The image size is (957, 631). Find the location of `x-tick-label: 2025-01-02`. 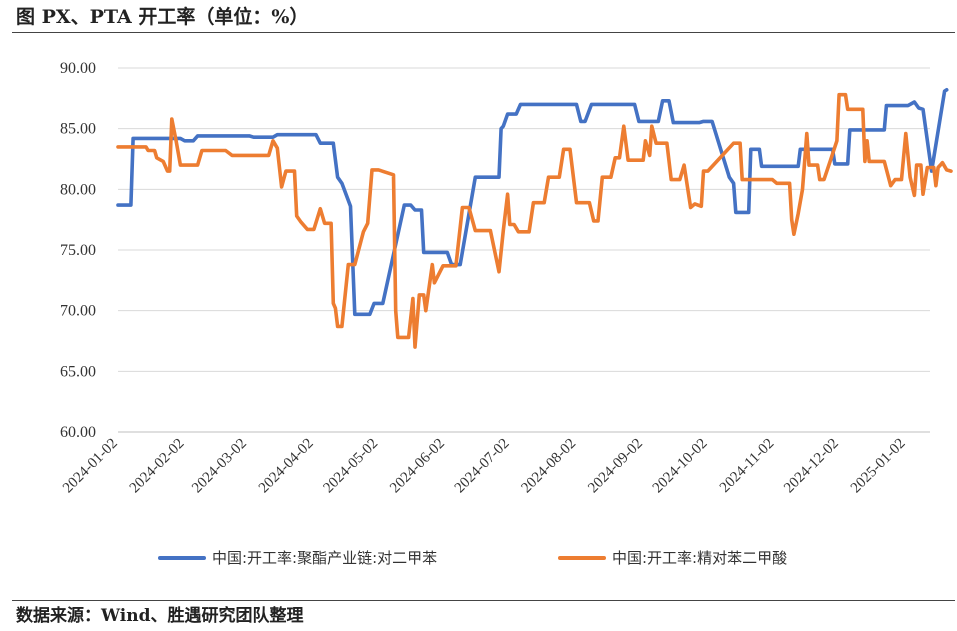

x-tick-label: 2025-01-02 is located at coordinates (878, 466).